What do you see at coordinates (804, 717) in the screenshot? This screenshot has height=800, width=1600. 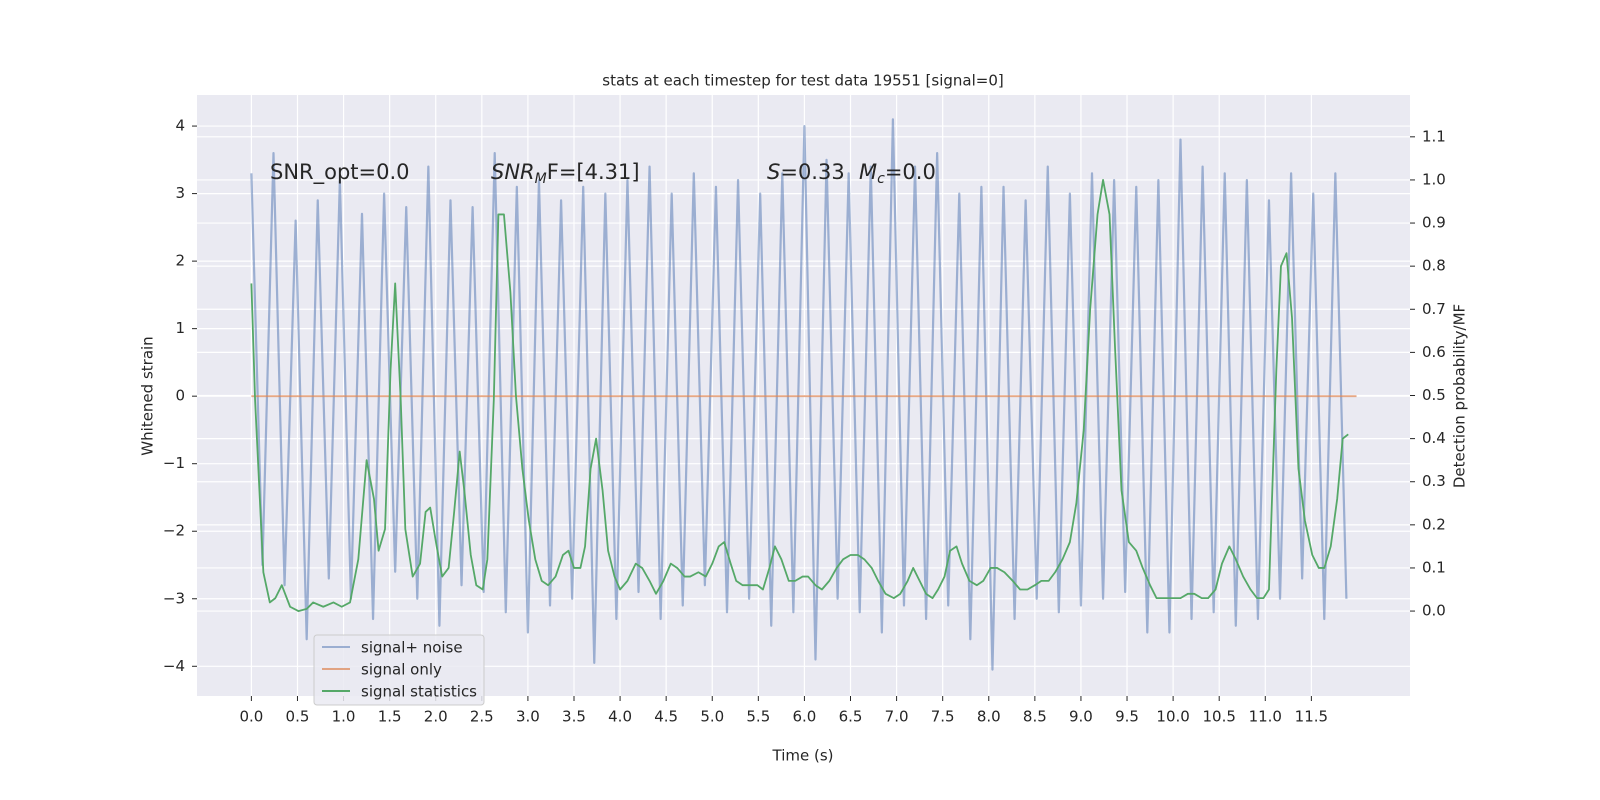 I see `x-tick-label: 6.0` at bounding box center [804, 717].